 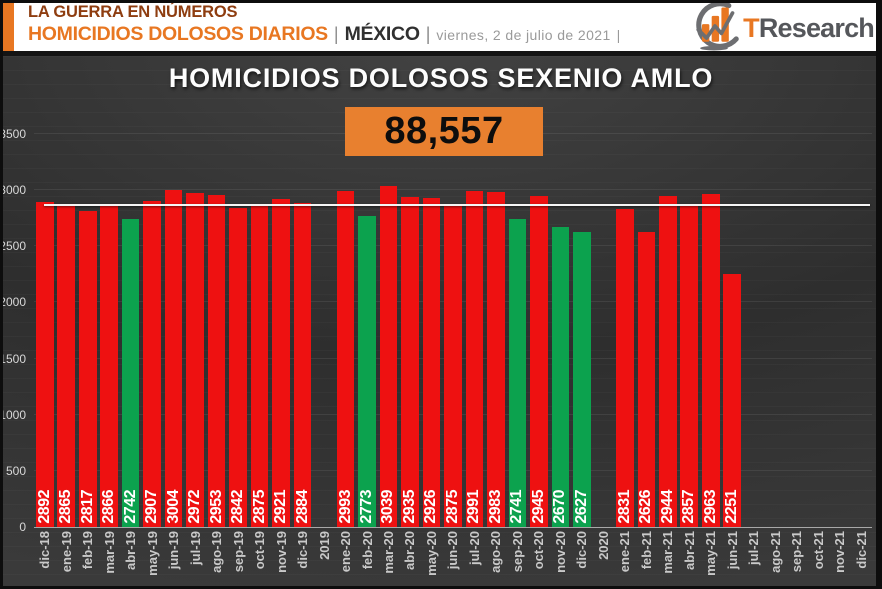 What do you see at coordinates (22, 527) in the screenshot?
I see `y-tick-label-0: 0` at bounding box center [22, 527].